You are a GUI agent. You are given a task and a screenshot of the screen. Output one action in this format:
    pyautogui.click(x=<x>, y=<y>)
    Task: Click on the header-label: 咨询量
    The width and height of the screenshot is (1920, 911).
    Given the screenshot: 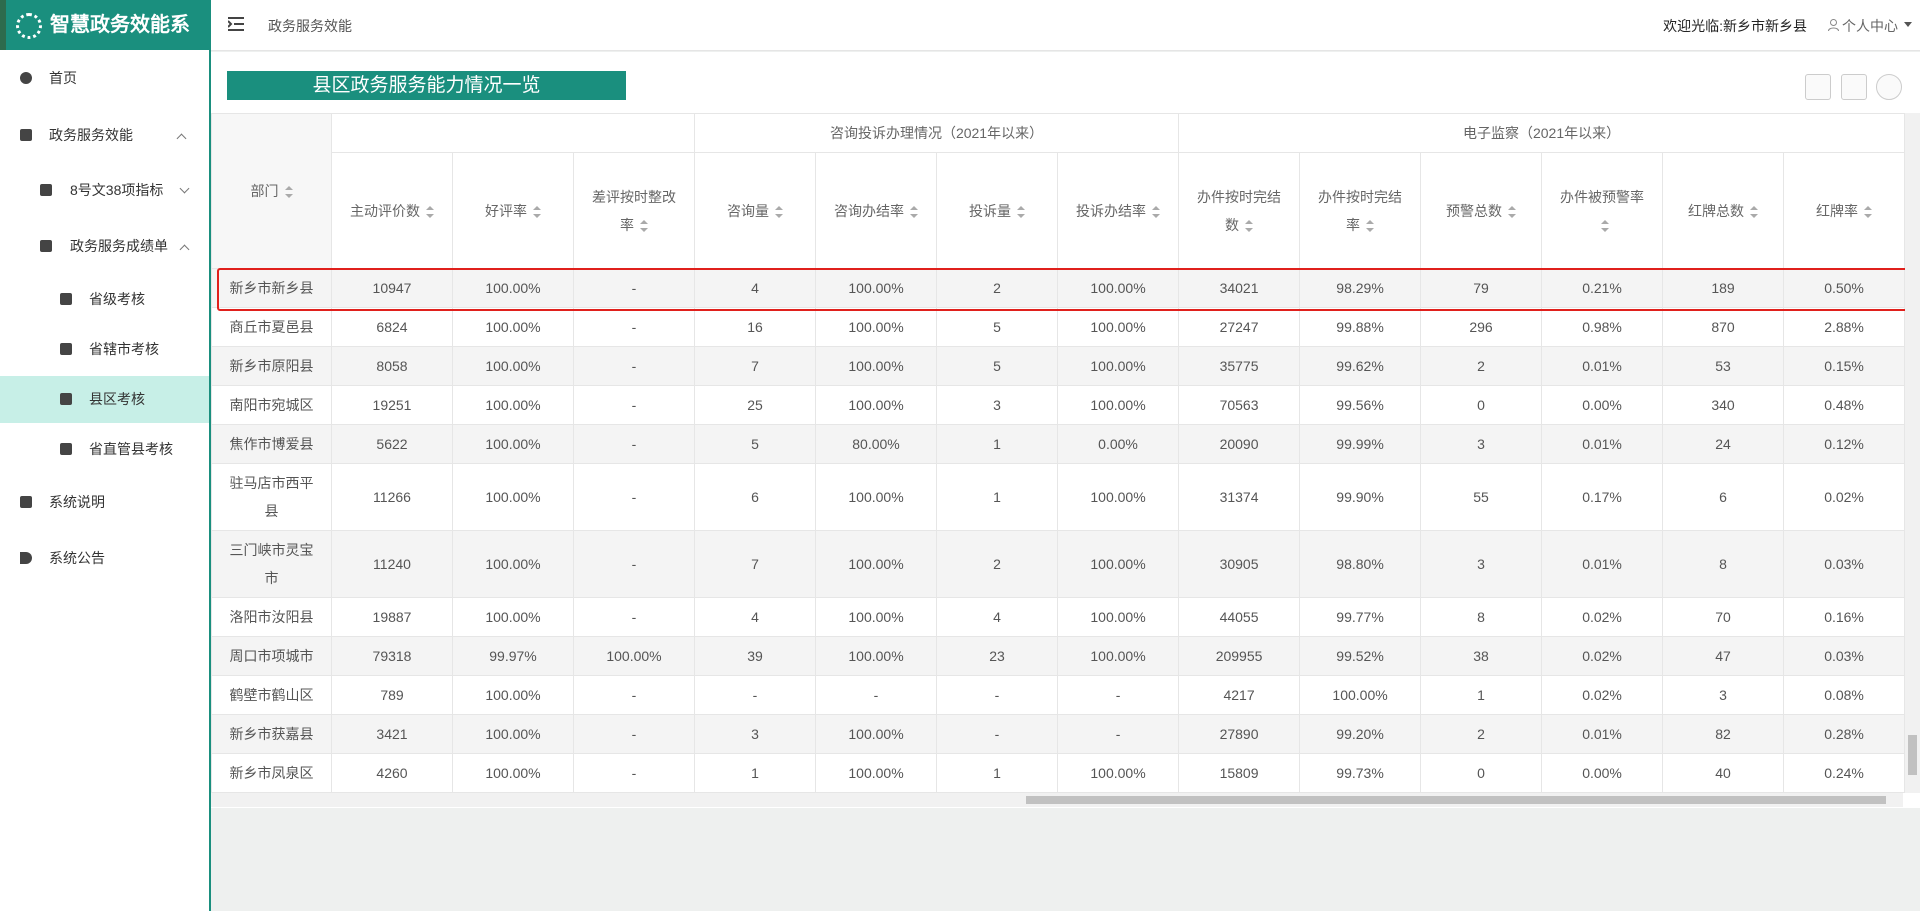 What is the action you would take?
    pyautogui.click(x=748, y=210)
    